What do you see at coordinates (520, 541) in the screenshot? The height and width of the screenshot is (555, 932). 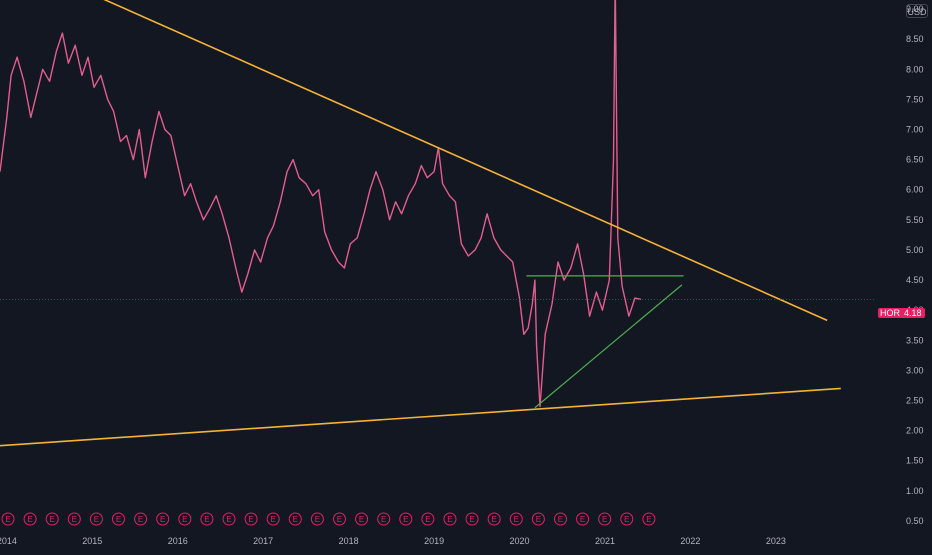 I see `x-tick-label: 2020` at bounding box center [520, 541].